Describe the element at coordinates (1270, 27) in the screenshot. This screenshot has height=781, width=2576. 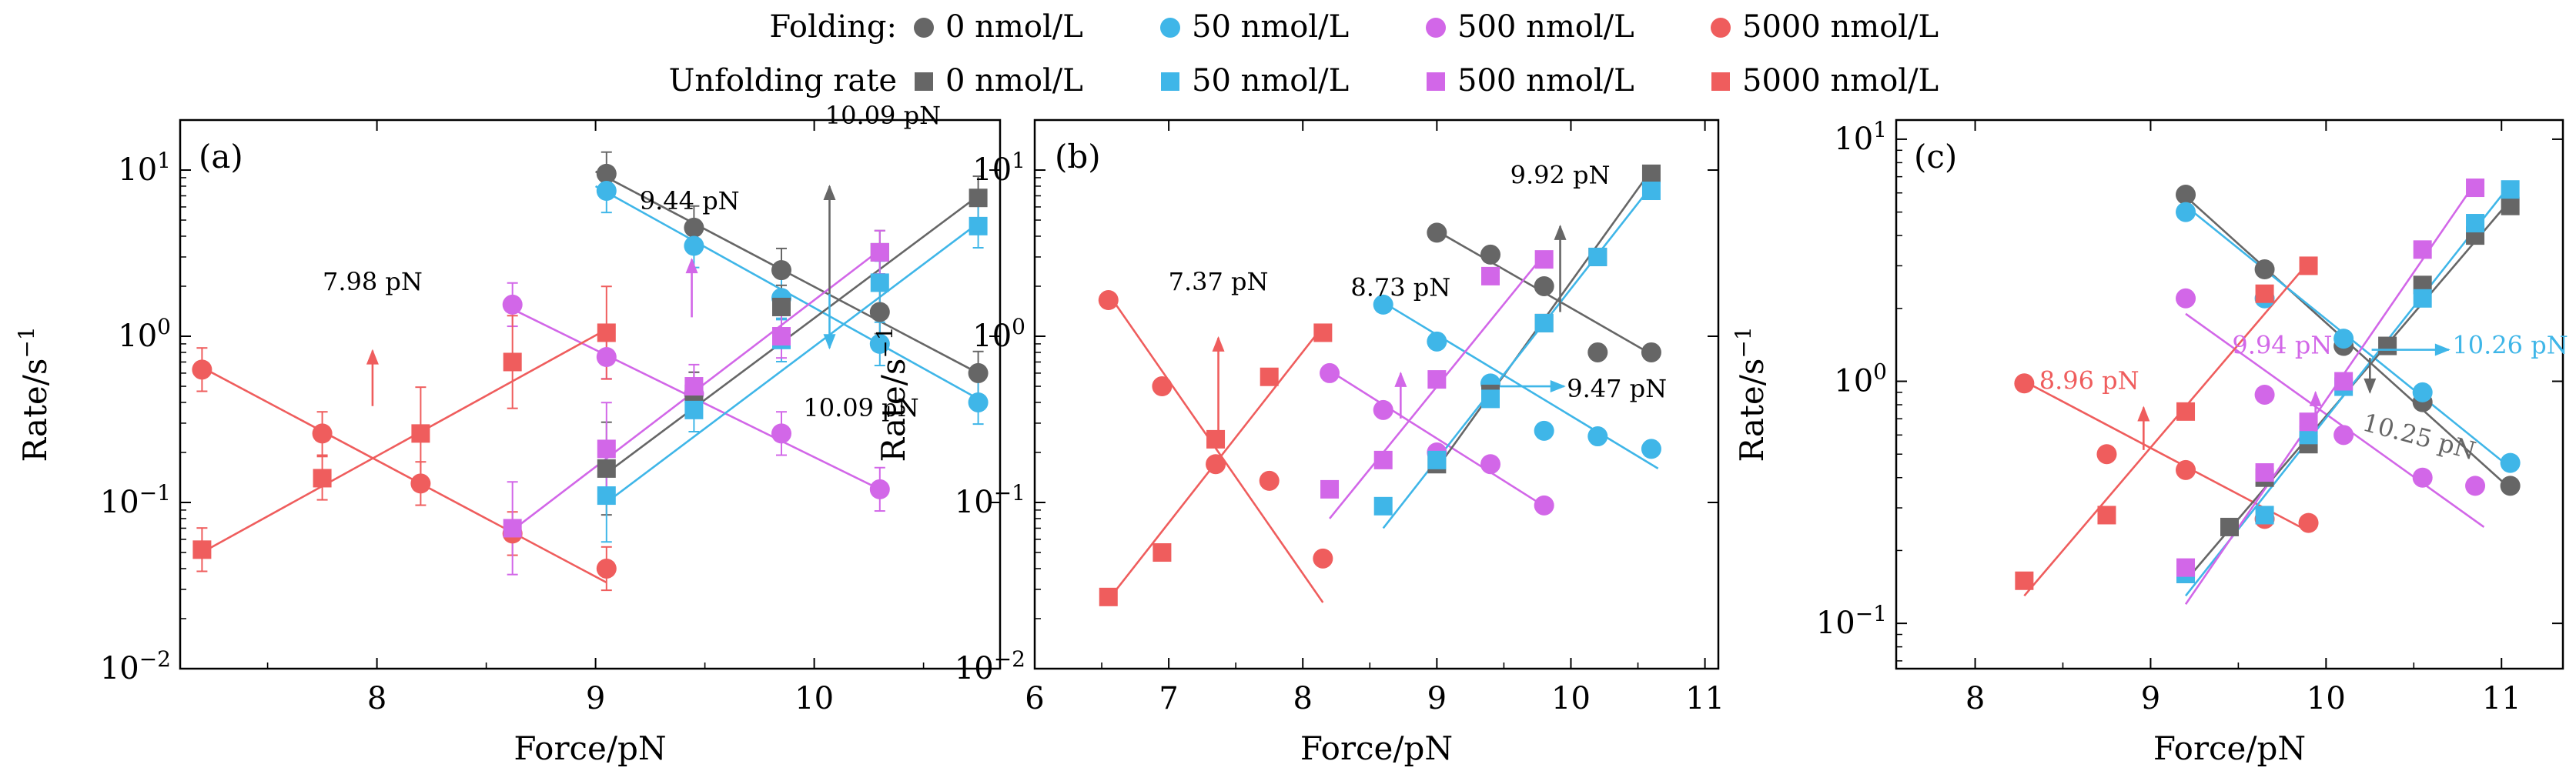
I see `legend-entry-folding-50: 50 nmol/L` at that location.